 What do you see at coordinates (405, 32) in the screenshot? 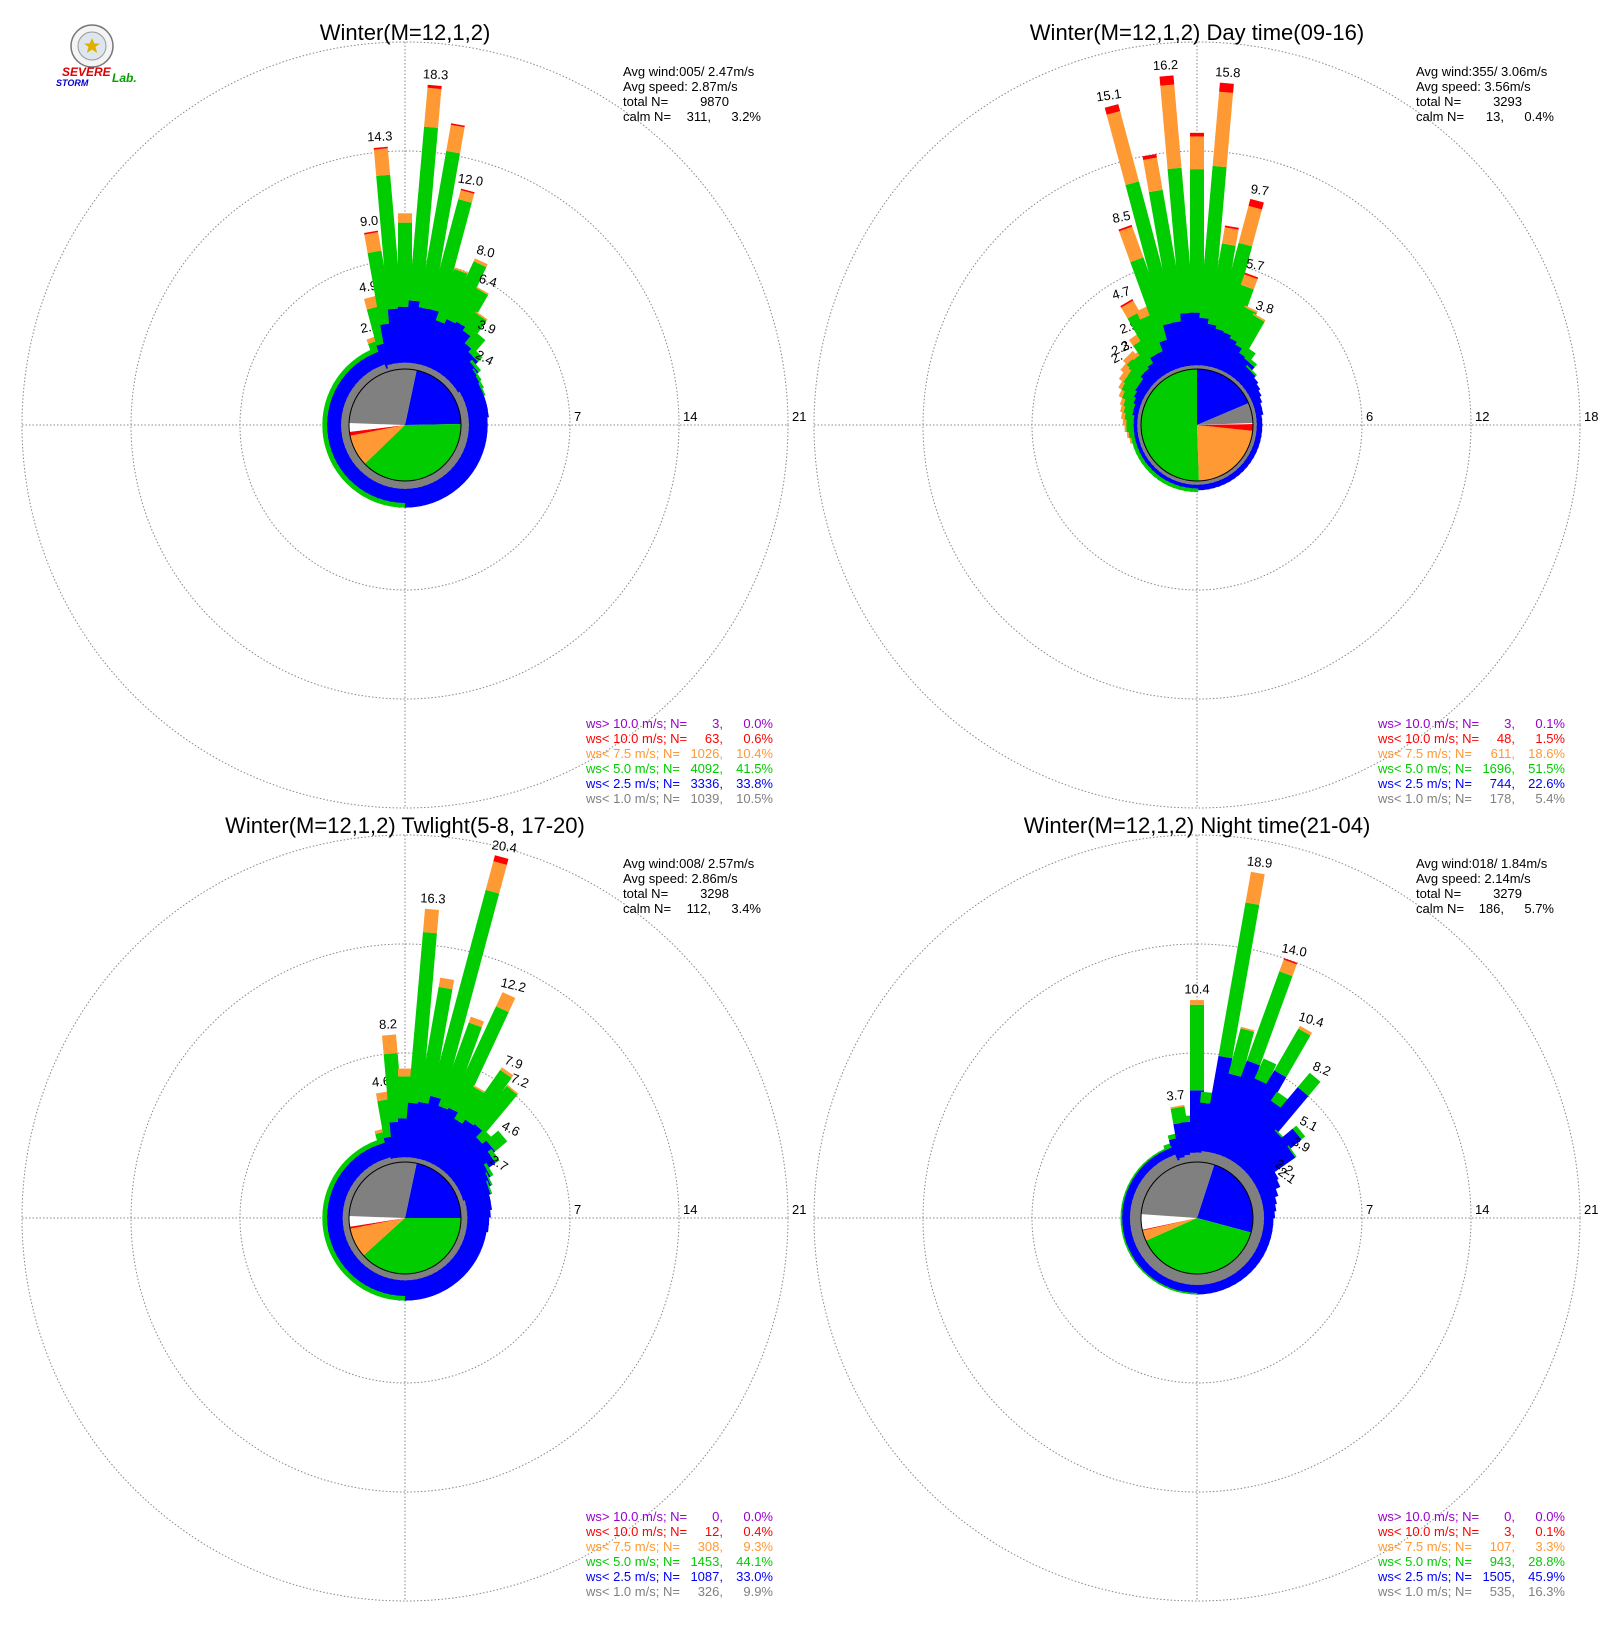
I see `chart-title: Winter(M=12,1,2)` at bounding box center [405, 32].